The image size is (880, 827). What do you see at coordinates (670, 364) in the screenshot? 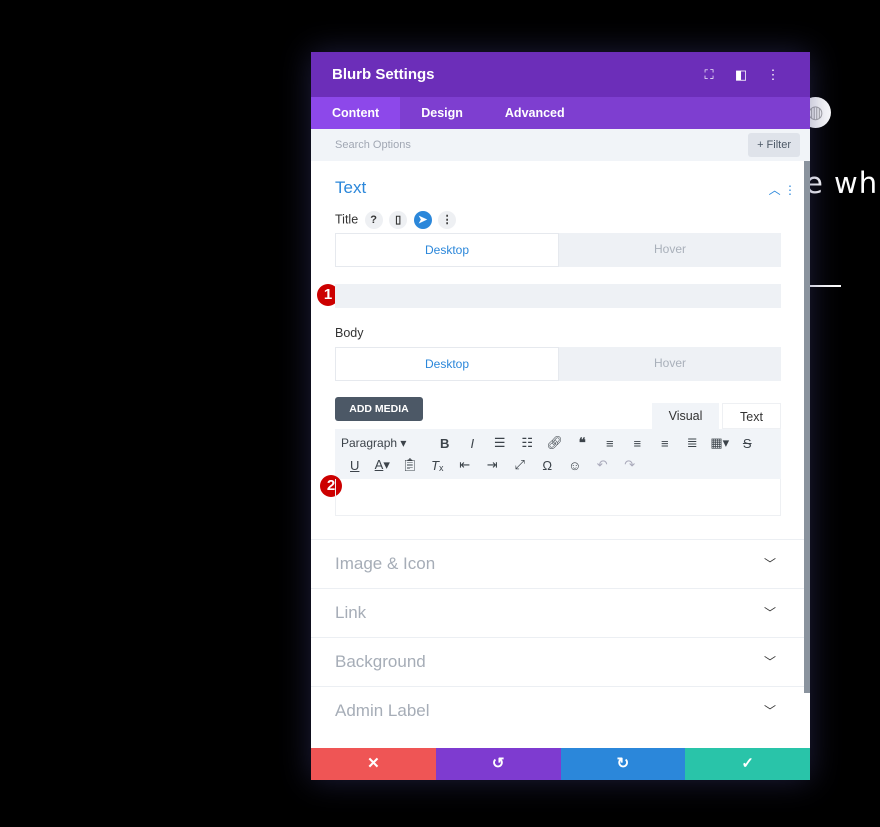
I see `body-hover-tab: Hover` at bounding box center [670, 364].